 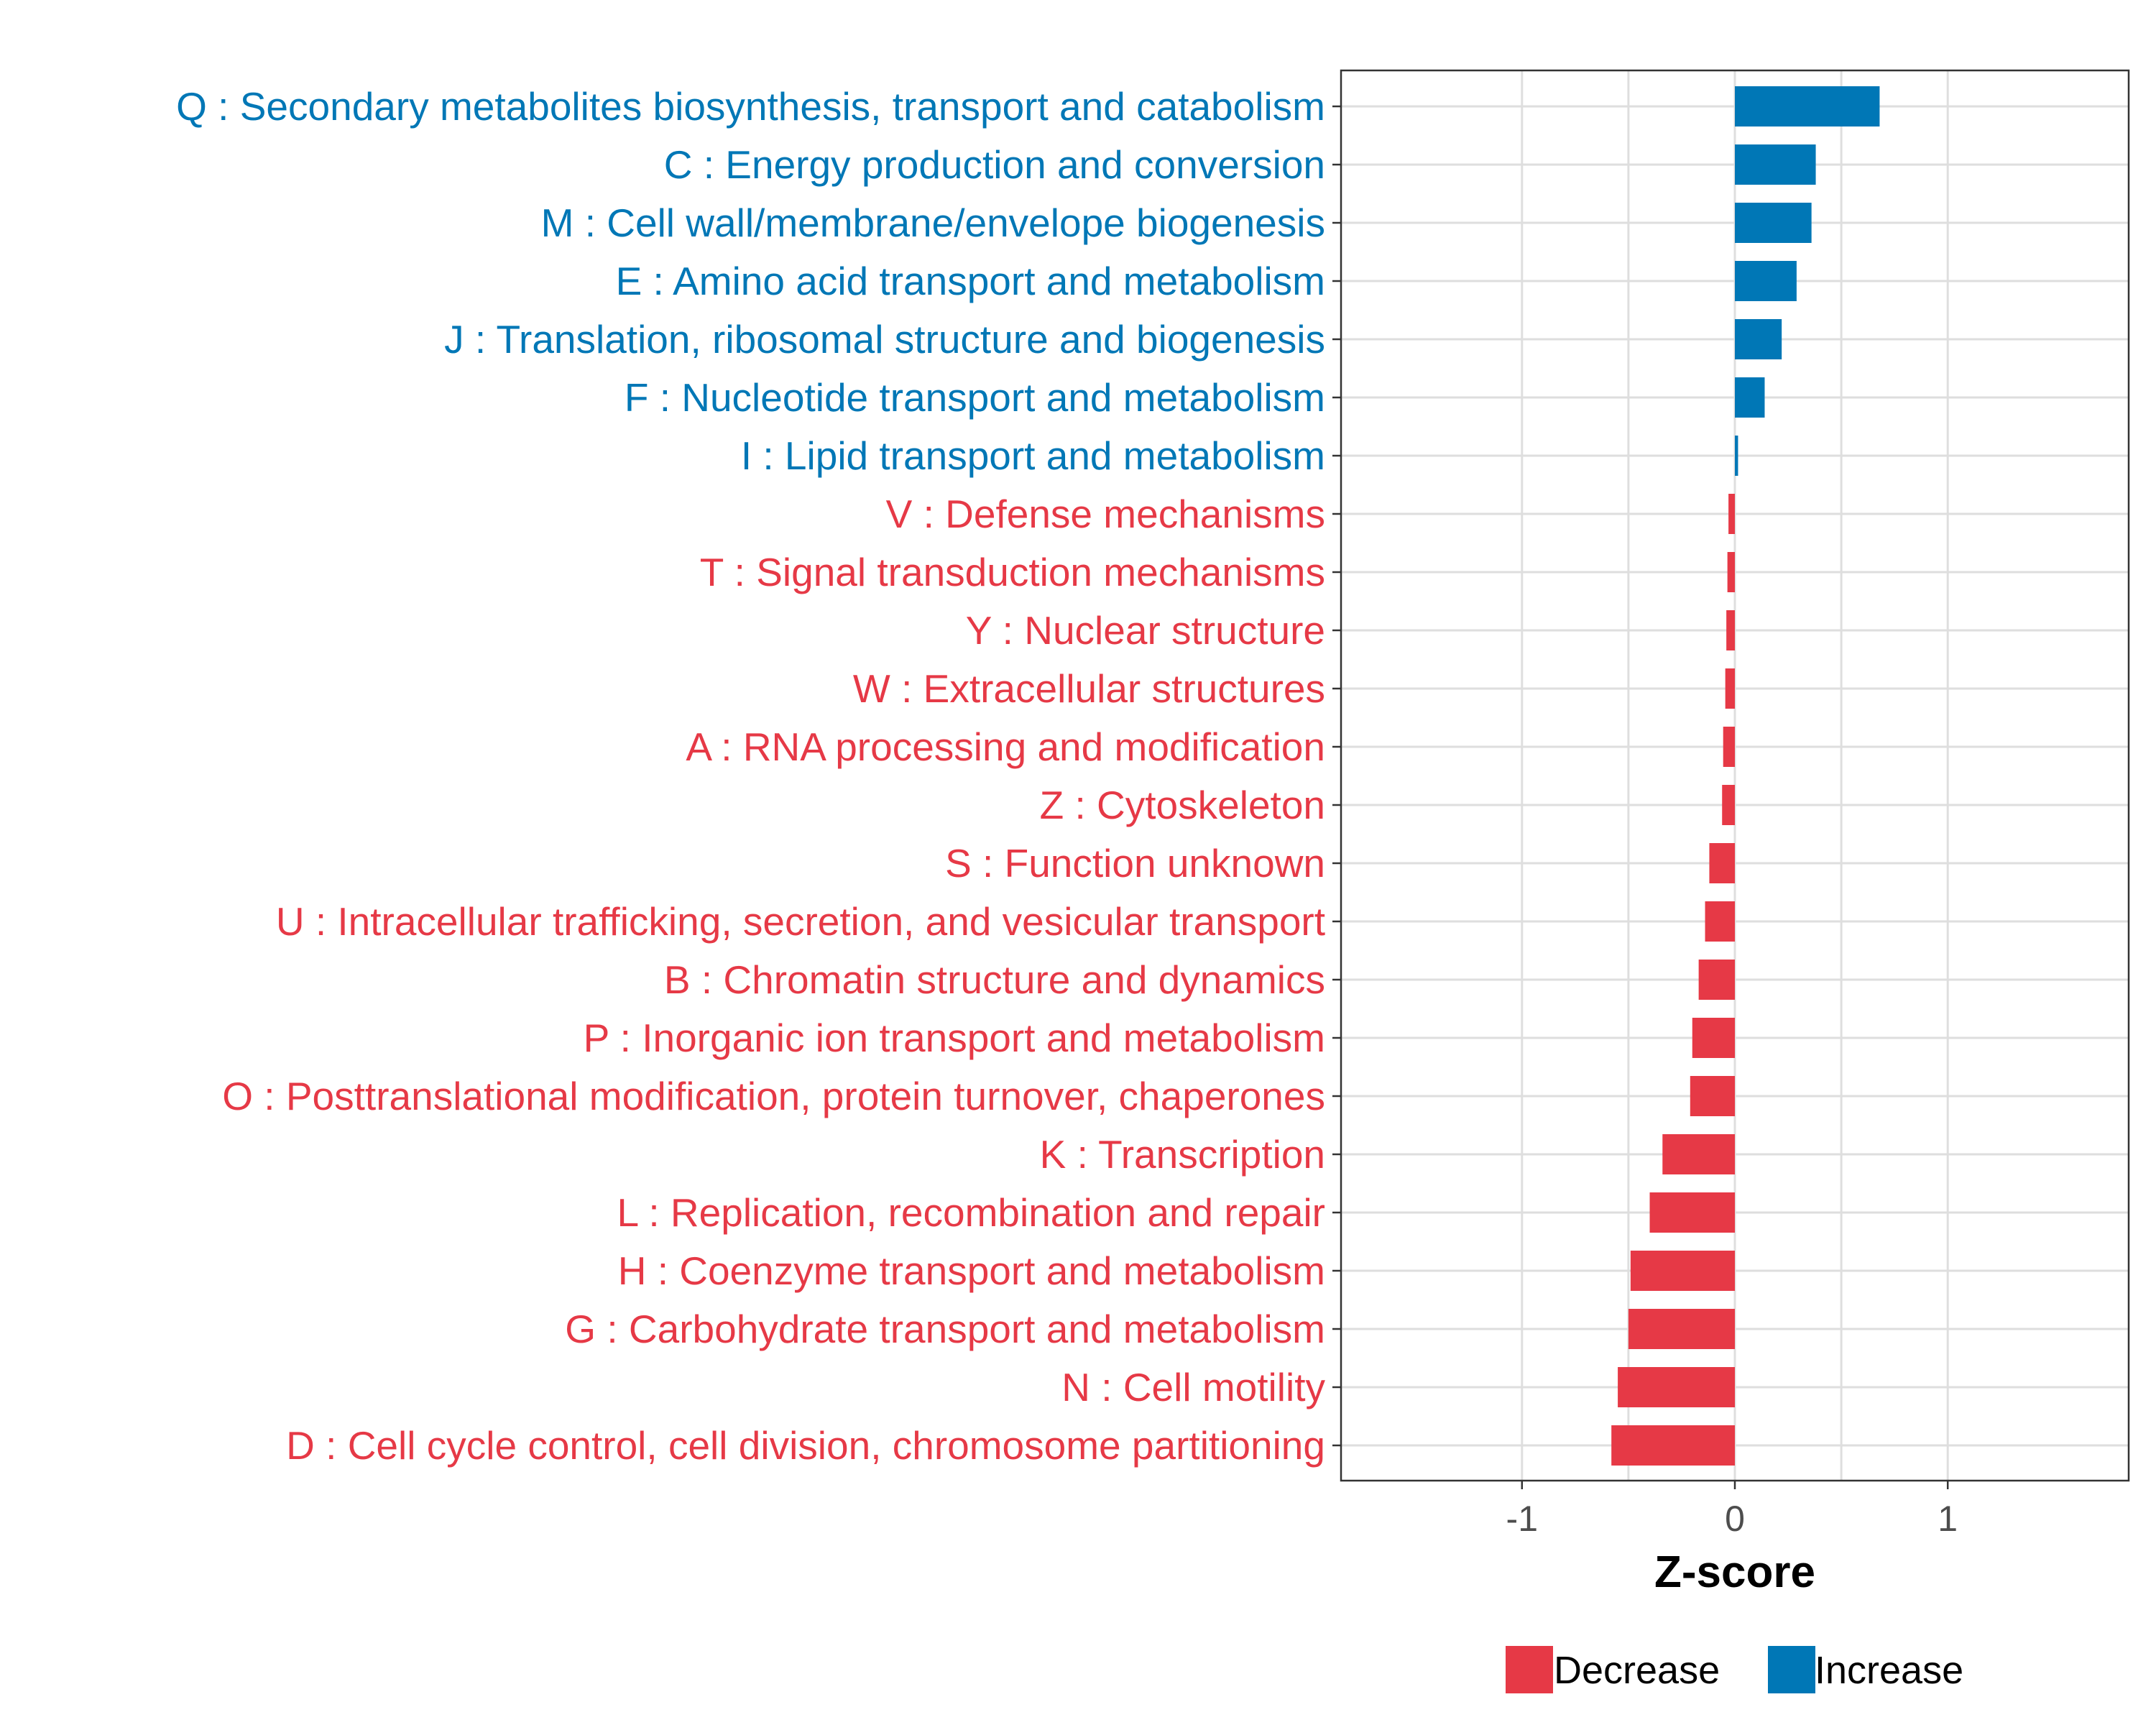 I want to click on category-label: S : Function unknown, so click(x=1135, y=863).